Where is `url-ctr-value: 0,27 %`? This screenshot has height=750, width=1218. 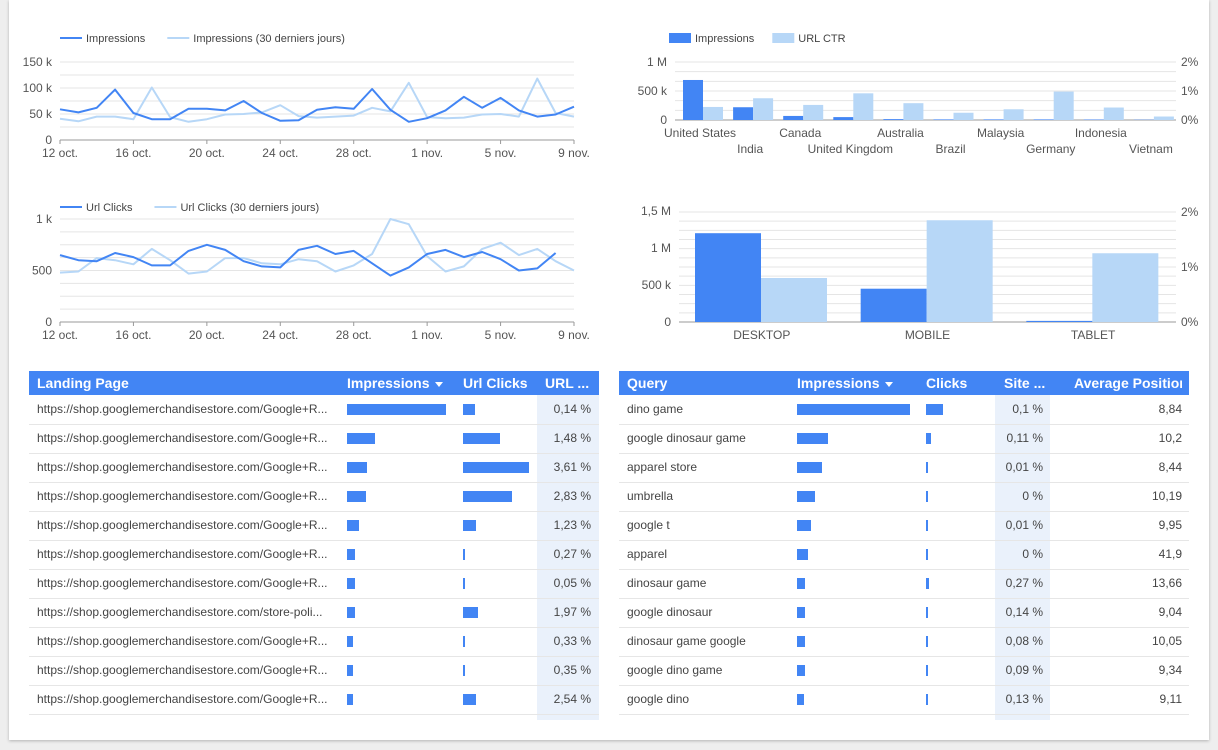 url-ctr-value: 0,27 % is located at coordinates (572, 554).